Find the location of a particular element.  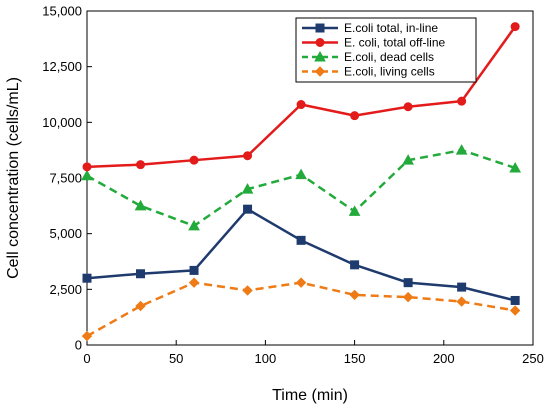

legend-item: E.coli, dead cells is located at coordinates (368, 57).